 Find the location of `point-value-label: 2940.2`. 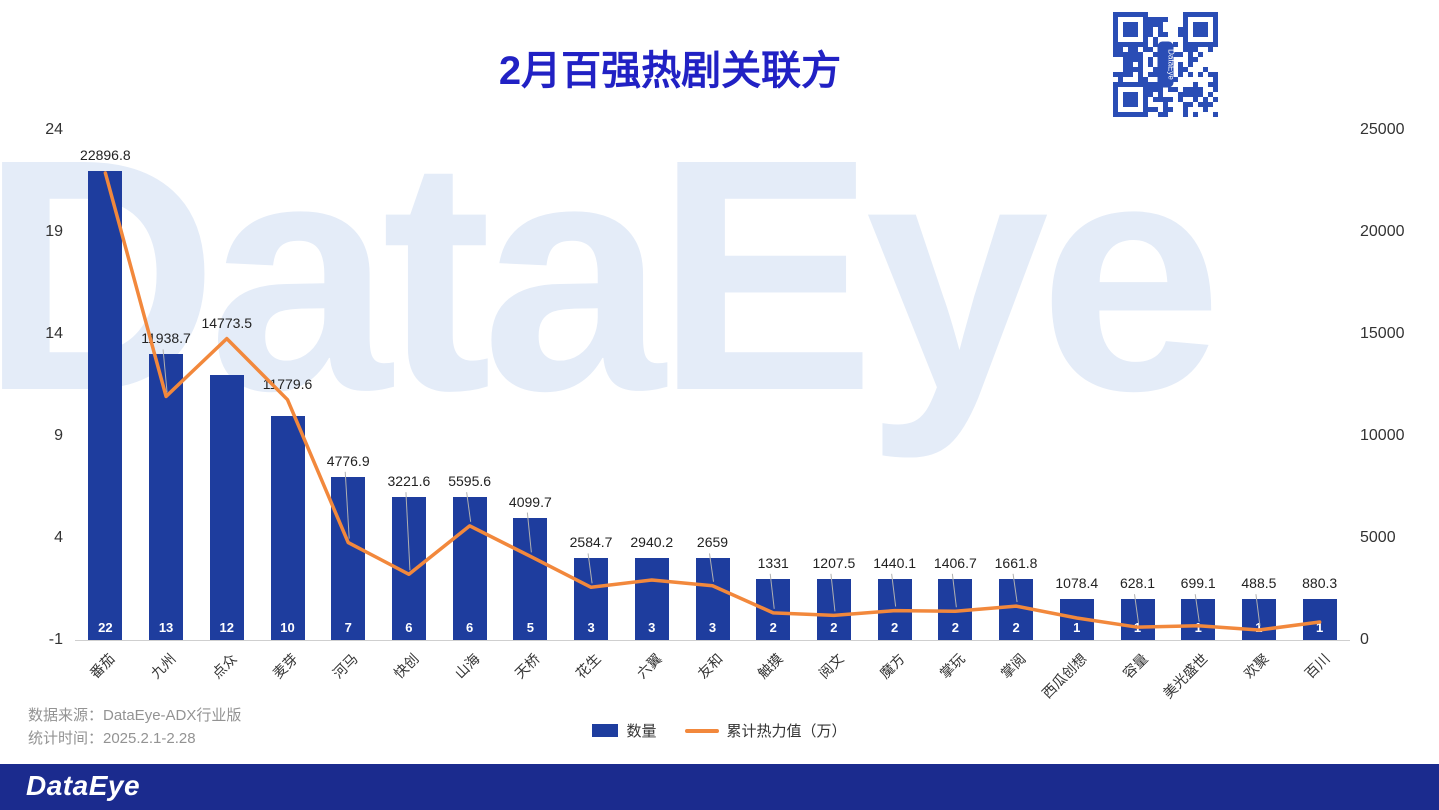

point-value-label: 2940.2 is located at coordinates (652, 542).